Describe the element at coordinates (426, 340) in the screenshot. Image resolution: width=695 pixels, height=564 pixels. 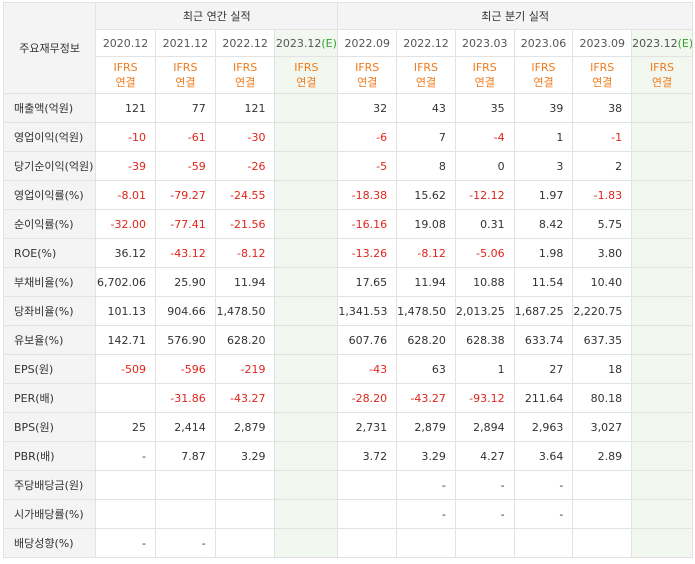
I see `table-cell: 628.20` at that location.